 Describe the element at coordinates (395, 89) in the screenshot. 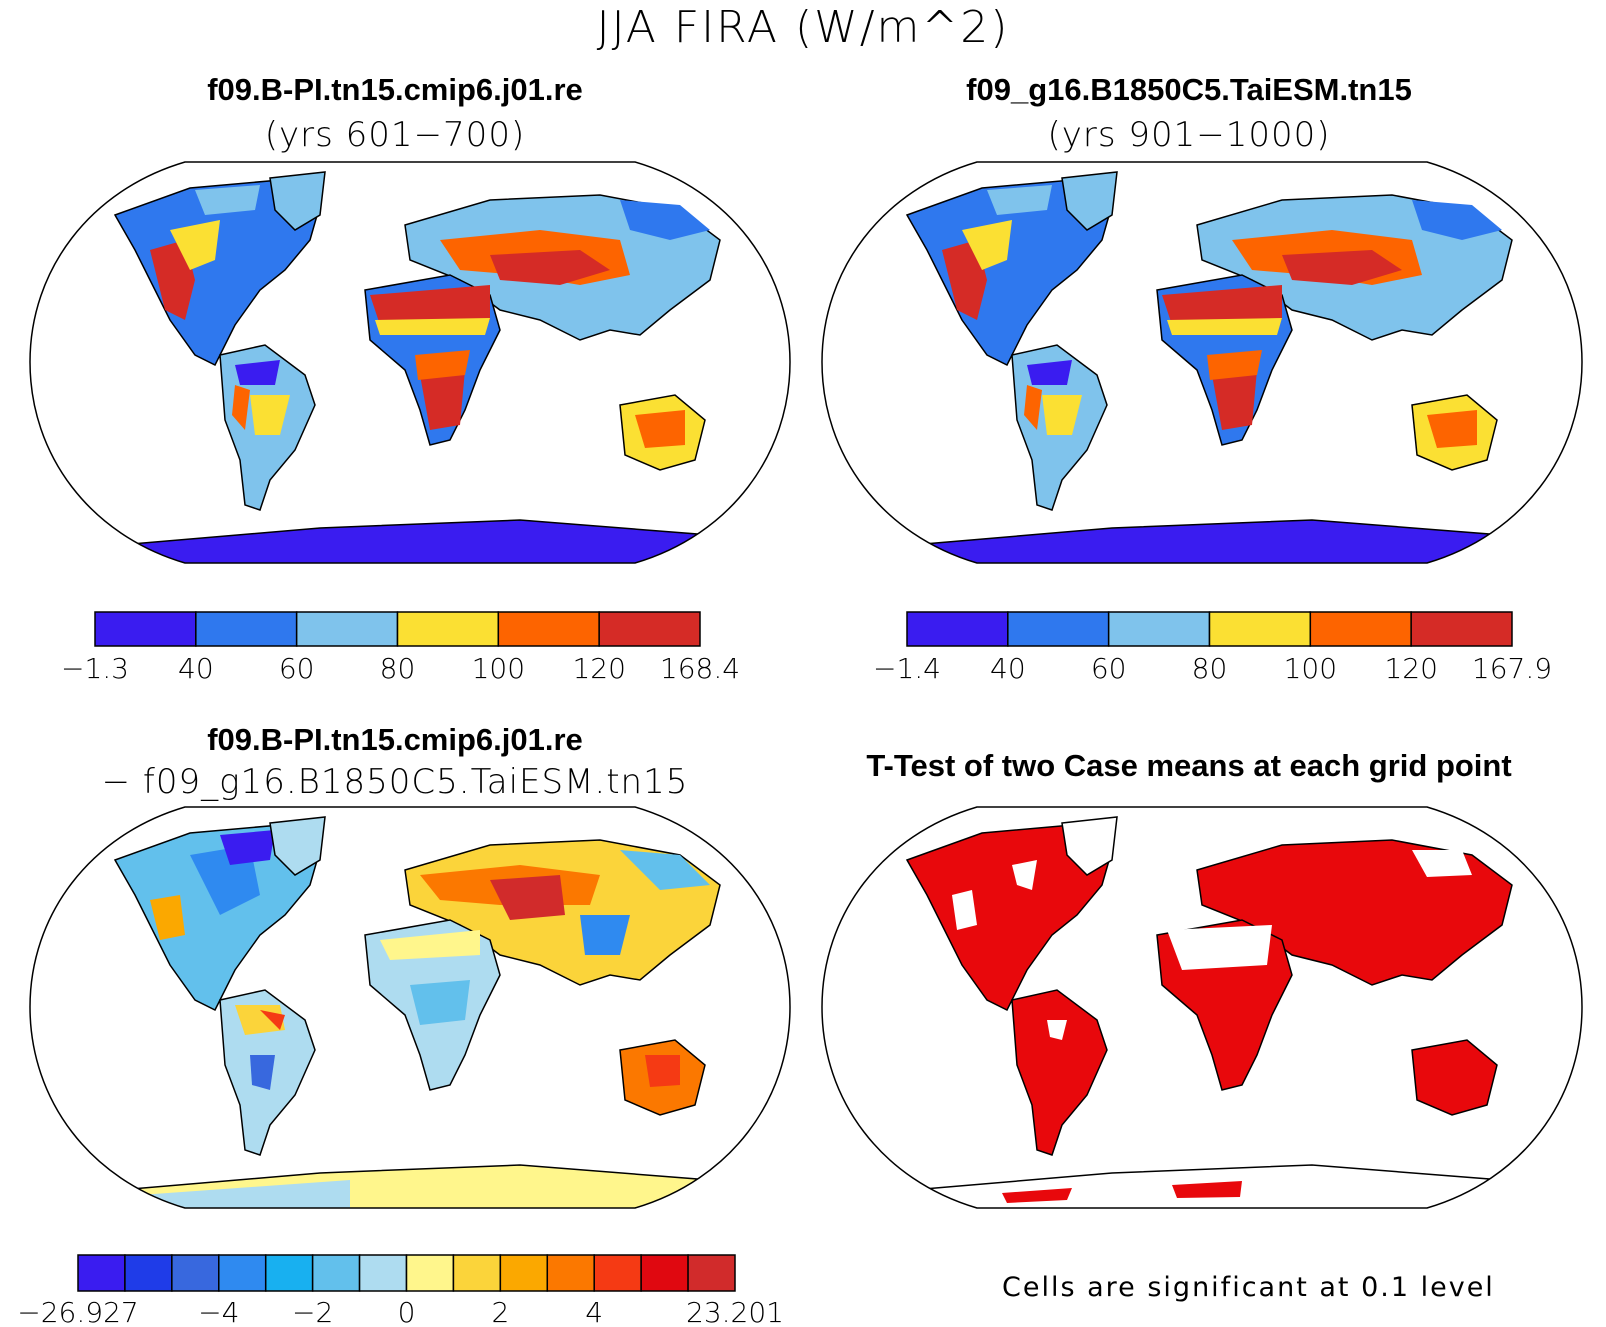

I see `panel1-title: f09.B-PI.tn15.cmip6.j01.re` at that location.